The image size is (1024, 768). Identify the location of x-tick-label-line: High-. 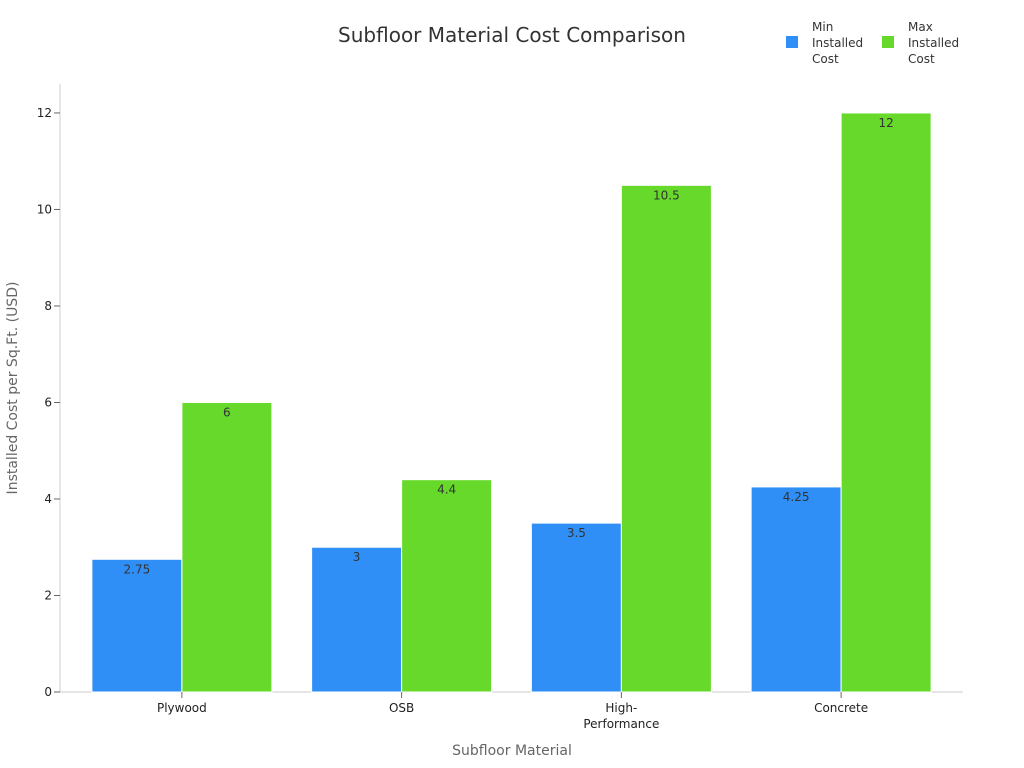
(621, 708).